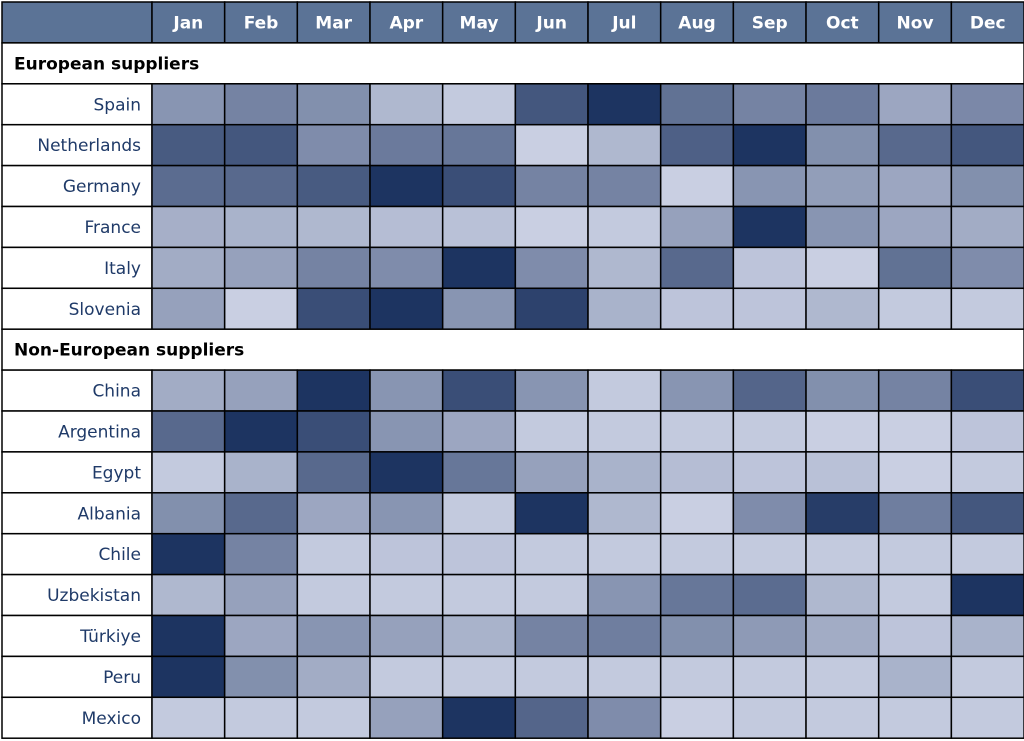 This screenshot has height=741, width=1024. Describe the element at coordinates (89, 146) in the screenshot. I see `row-label: Netherlands` at that location.